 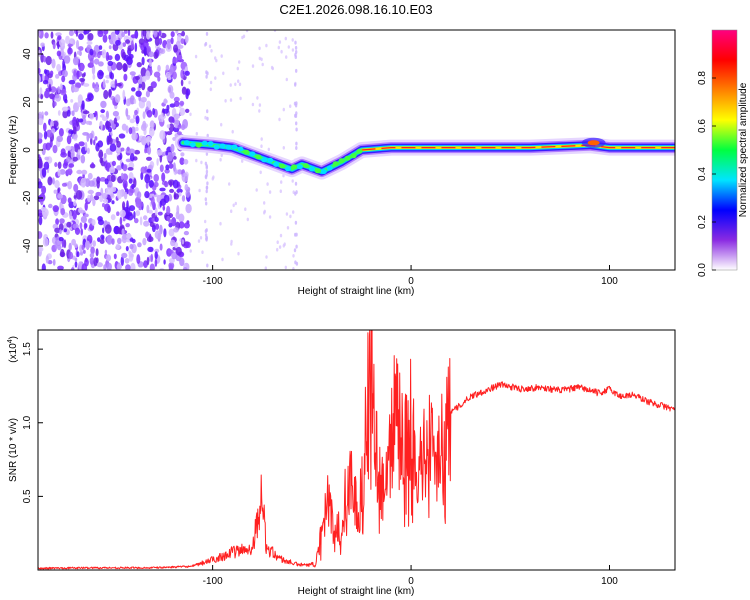 I want to click on spectrogram-x-tick-label: 100, so click(x=609, y=281).